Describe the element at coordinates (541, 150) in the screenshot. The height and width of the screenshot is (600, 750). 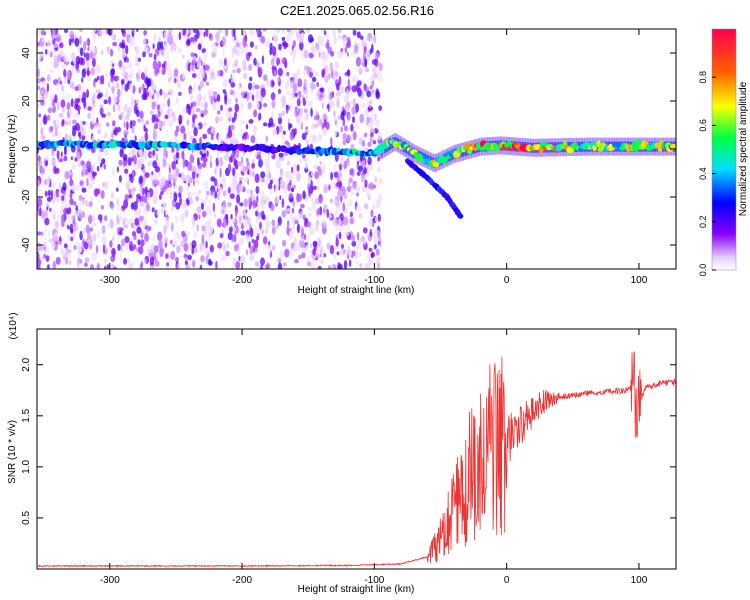
I see `carrier-point` at that location.